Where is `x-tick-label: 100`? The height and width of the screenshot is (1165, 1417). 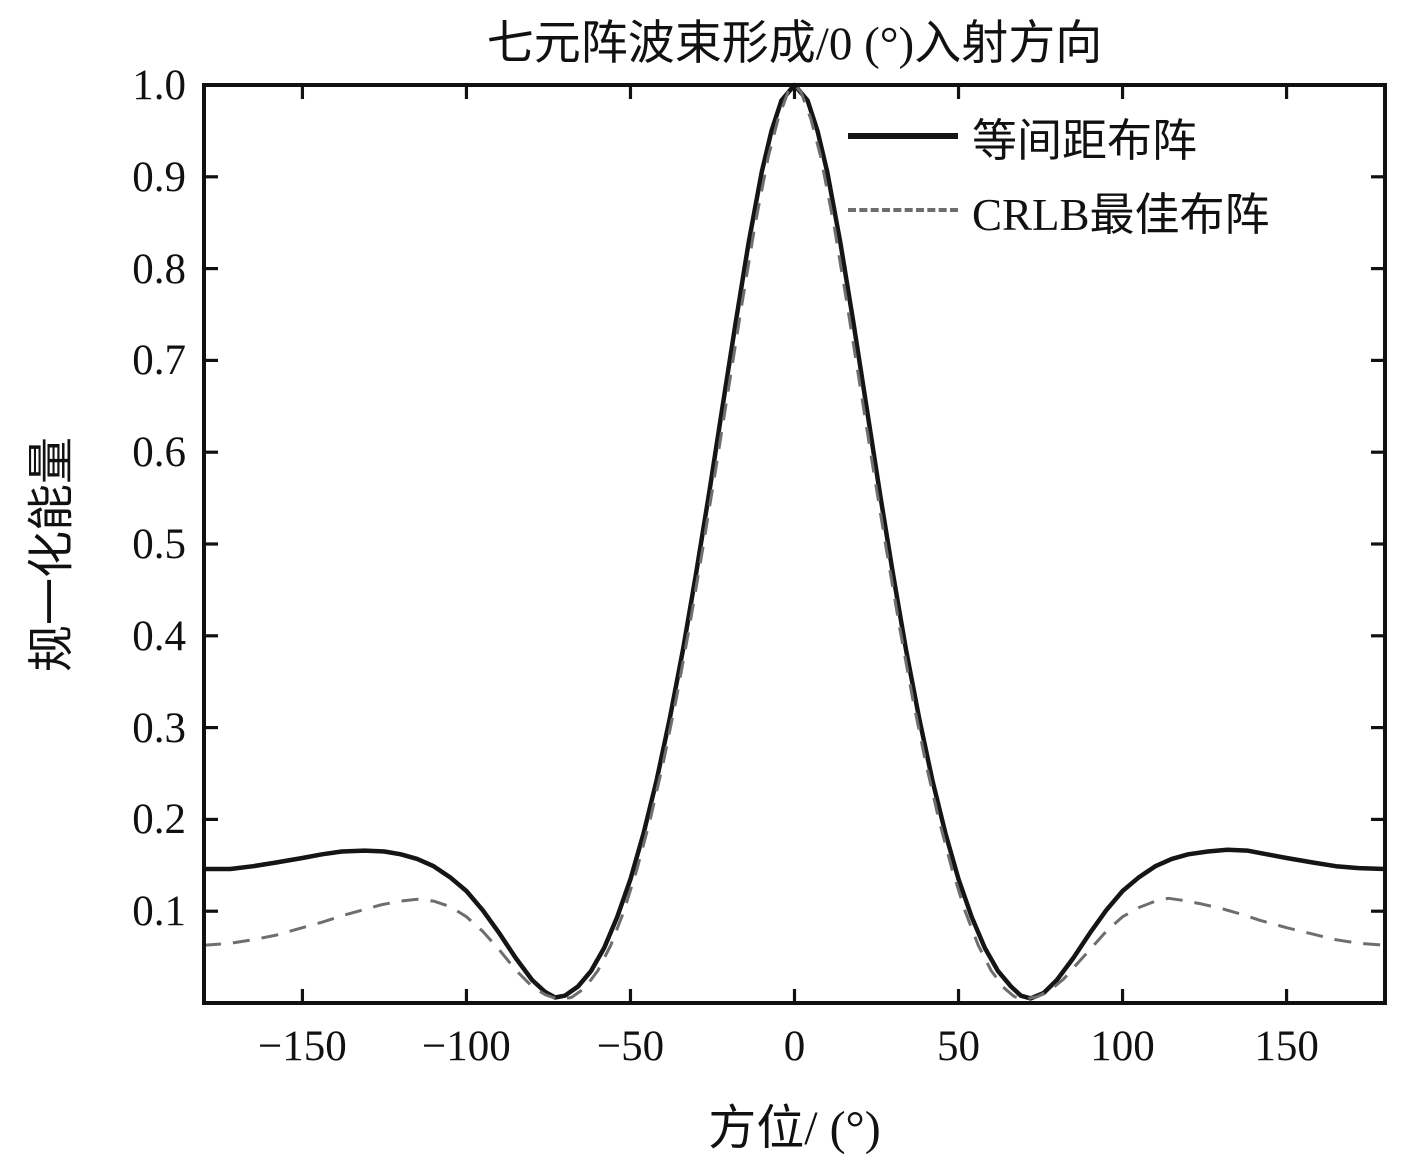 x-tick-label: 100 is located at coordinates (1122, 1046).